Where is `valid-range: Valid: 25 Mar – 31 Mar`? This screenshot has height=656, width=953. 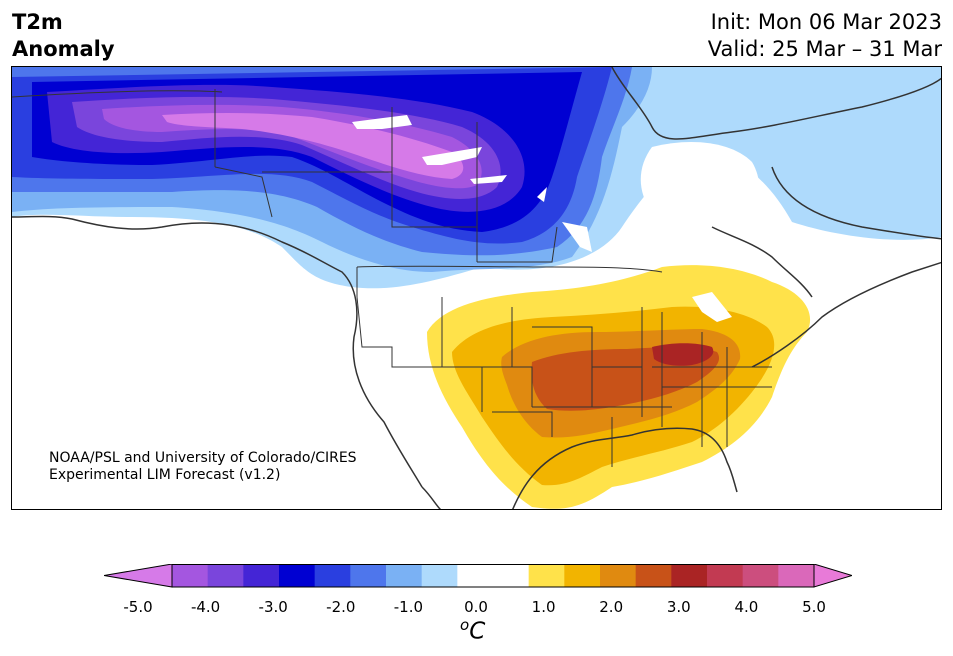 valid-range: Valid: 25 Mar – 31 Mar is located at coordinates (824, 49).